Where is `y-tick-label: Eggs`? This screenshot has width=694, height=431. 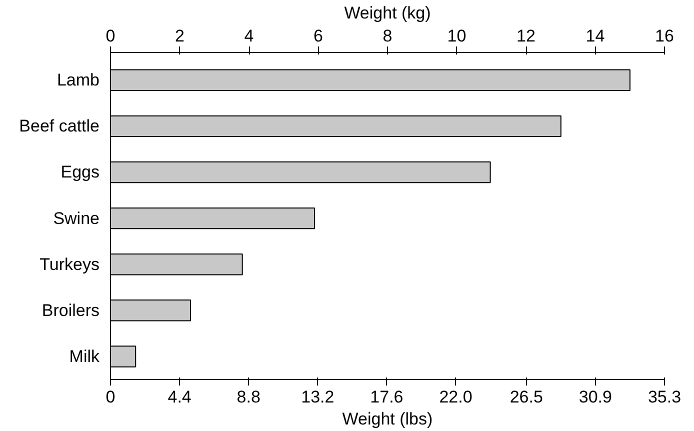 y-tick-label: Eggs is located at coordinates (80, 172).